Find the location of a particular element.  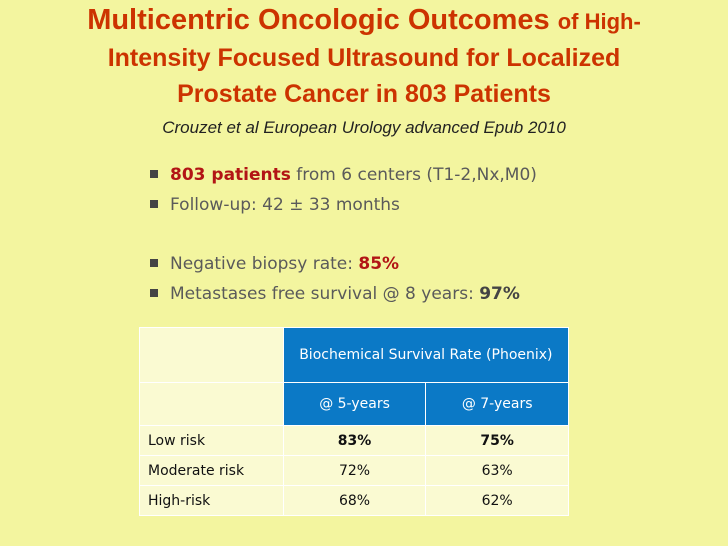

cell-value: 63% is located at coordinates (497, 470).